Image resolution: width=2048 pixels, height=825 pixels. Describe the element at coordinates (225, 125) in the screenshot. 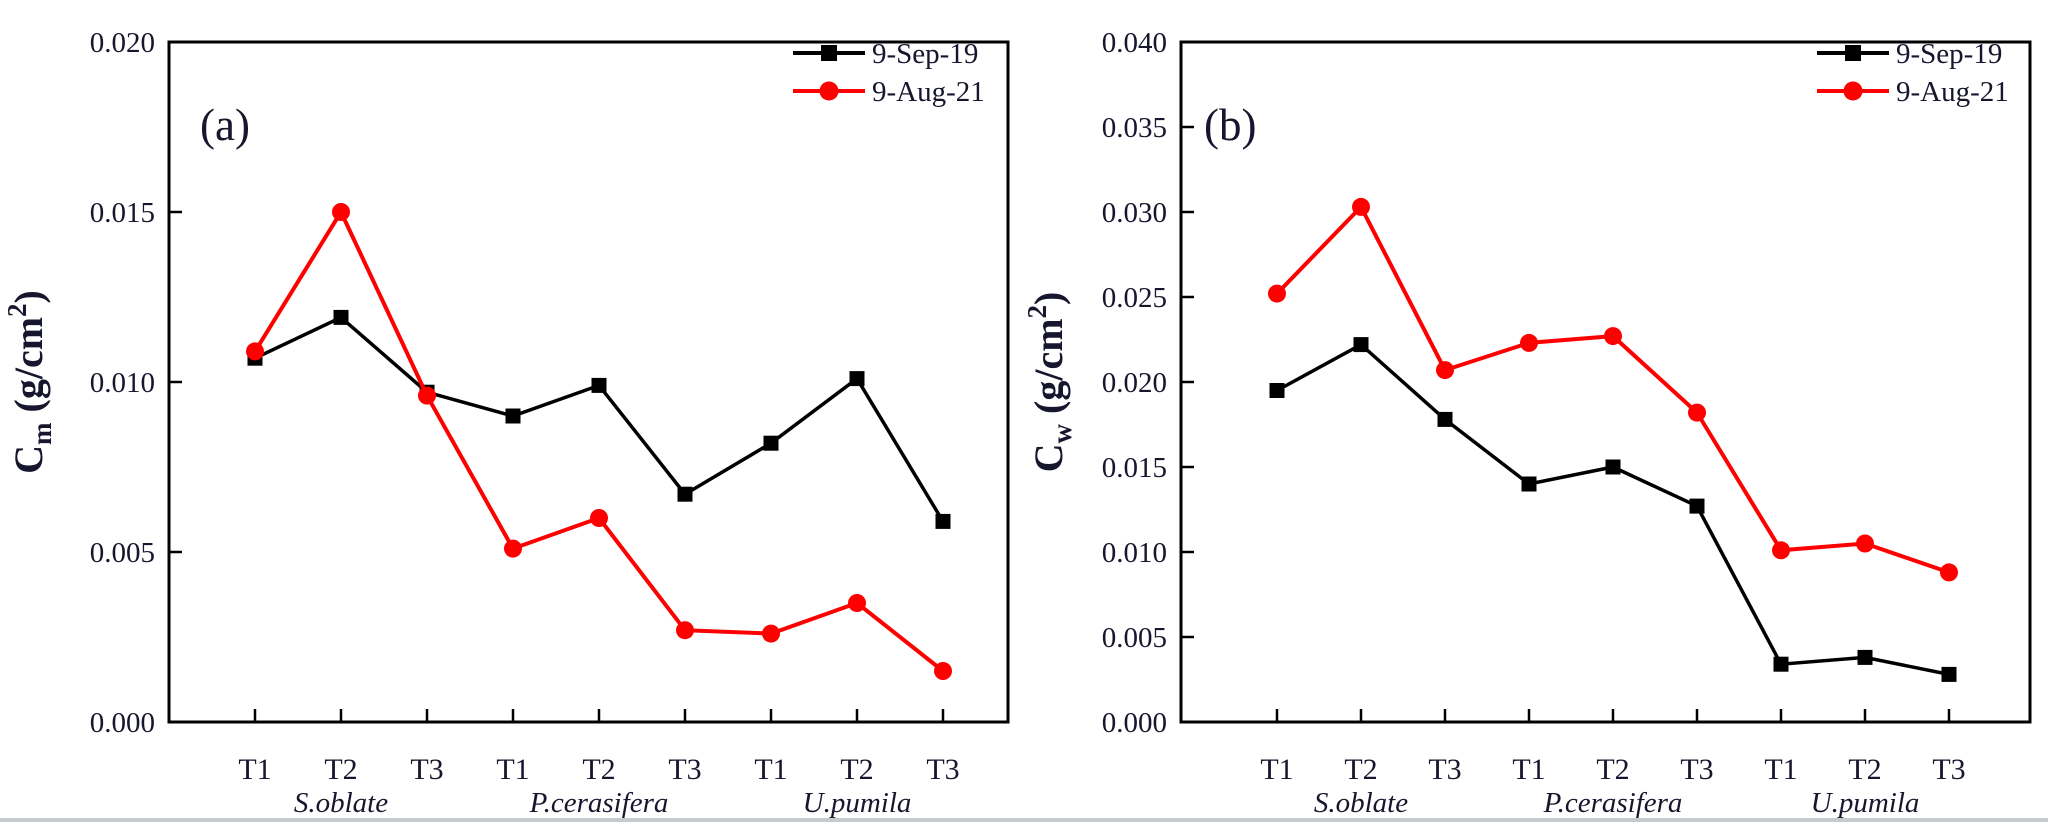

I see `panel-label: (a)` at that location.